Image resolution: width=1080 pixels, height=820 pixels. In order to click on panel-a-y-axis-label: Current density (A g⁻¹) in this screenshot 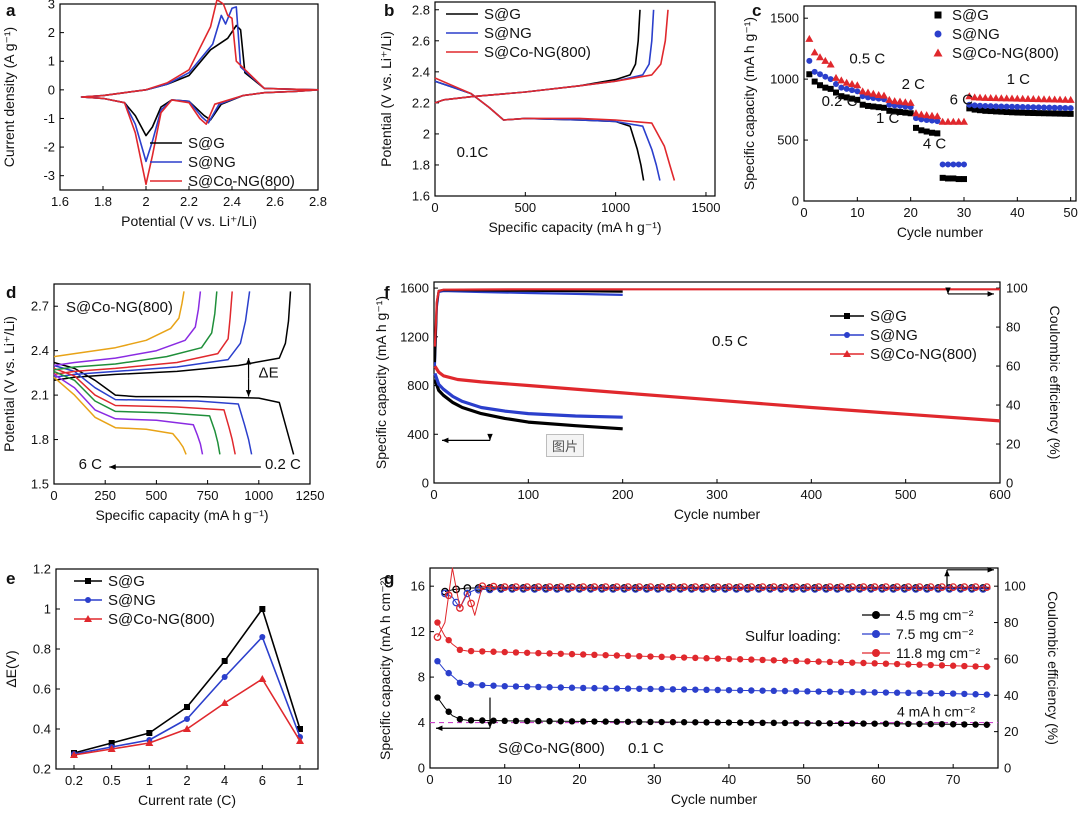, I will do `click(9, 97)`.